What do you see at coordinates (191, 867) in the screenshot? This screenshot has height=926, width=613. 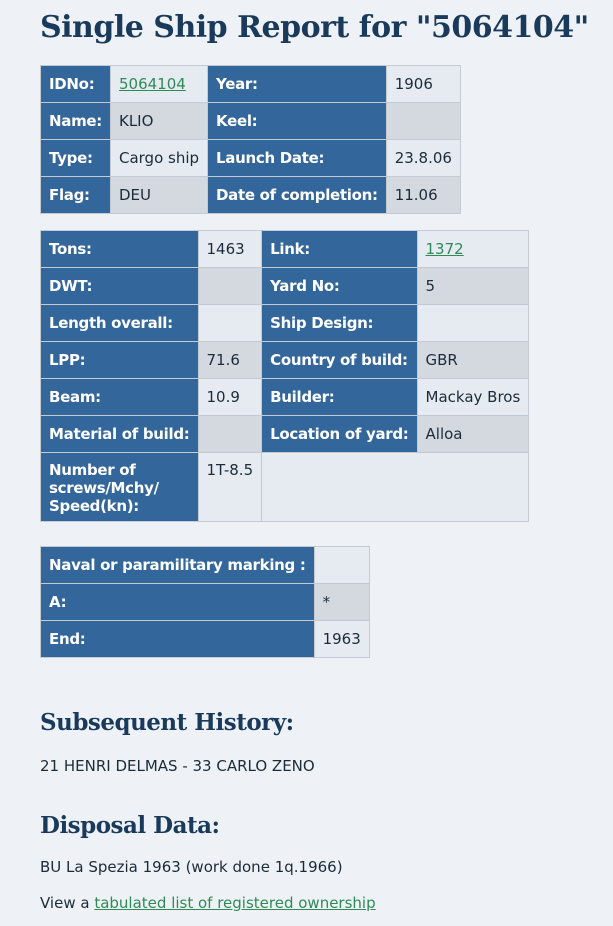 I see `disposal-data-text: BU La Spezia 1963 (work done 1q.1966)` at bounding box center [191, 867].